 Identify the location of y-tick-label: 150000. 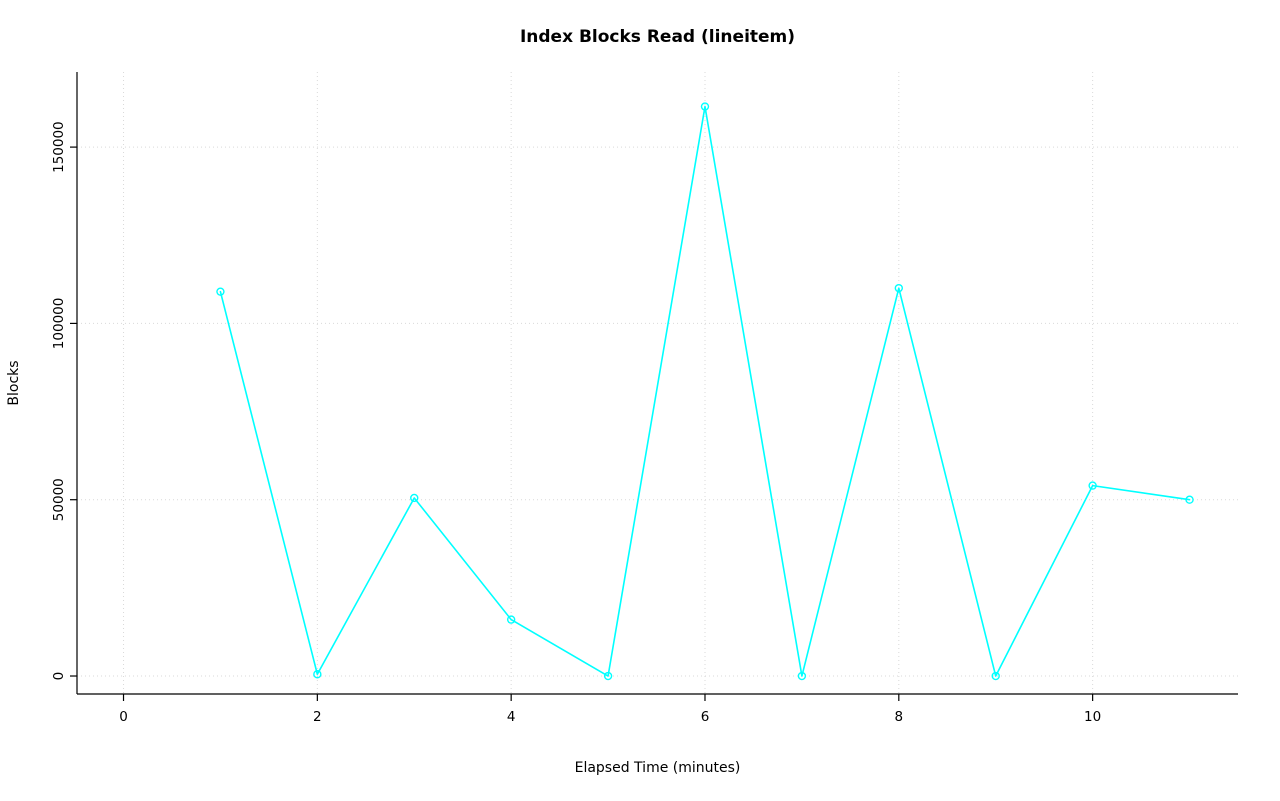
(59, 147).